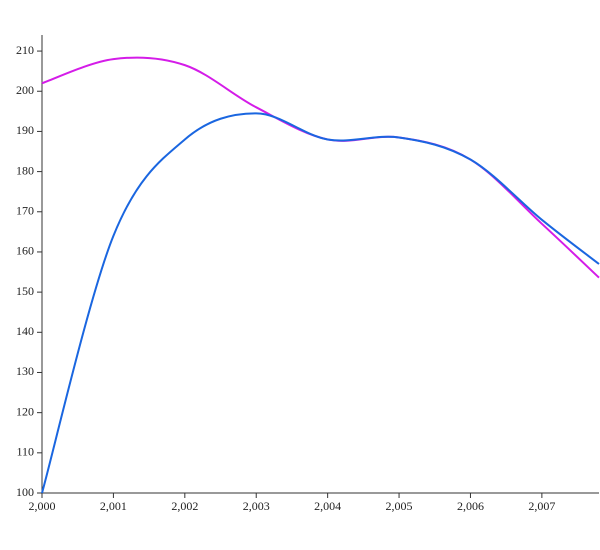 Image resolution: width=600 pixels, height=550 pixels. Describe the element at coordinates (25, 50) in the screenshot. I see `y-tick-label: 210` at that location.